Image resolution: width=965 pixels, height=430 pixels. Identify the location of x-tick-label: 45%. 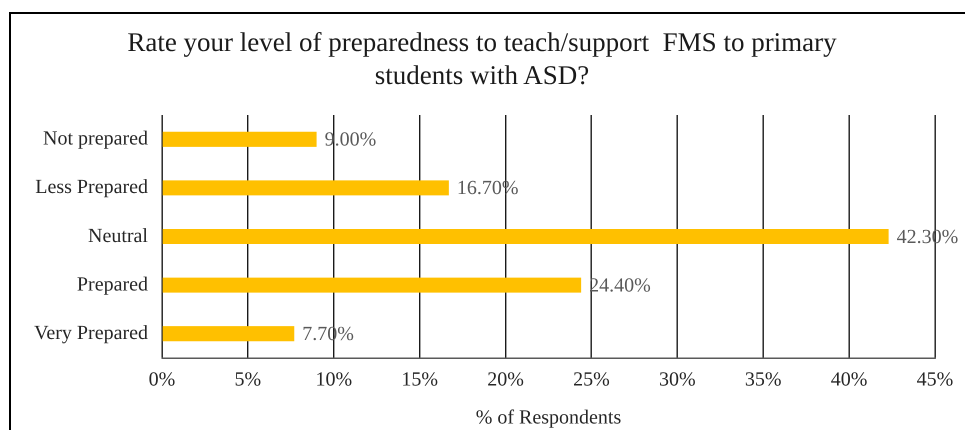
(935, 379).